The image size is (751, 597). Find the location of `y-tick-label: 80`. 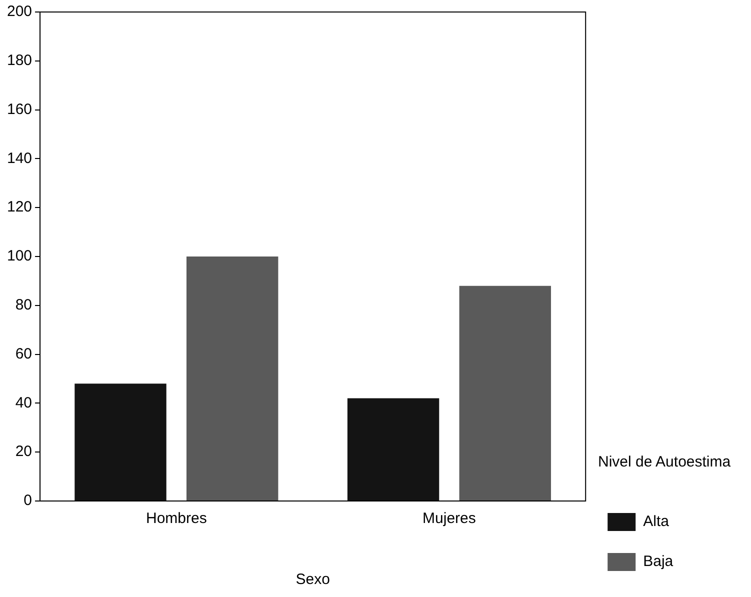

y-tick-label: 80 is located at coordinates (23, 305).